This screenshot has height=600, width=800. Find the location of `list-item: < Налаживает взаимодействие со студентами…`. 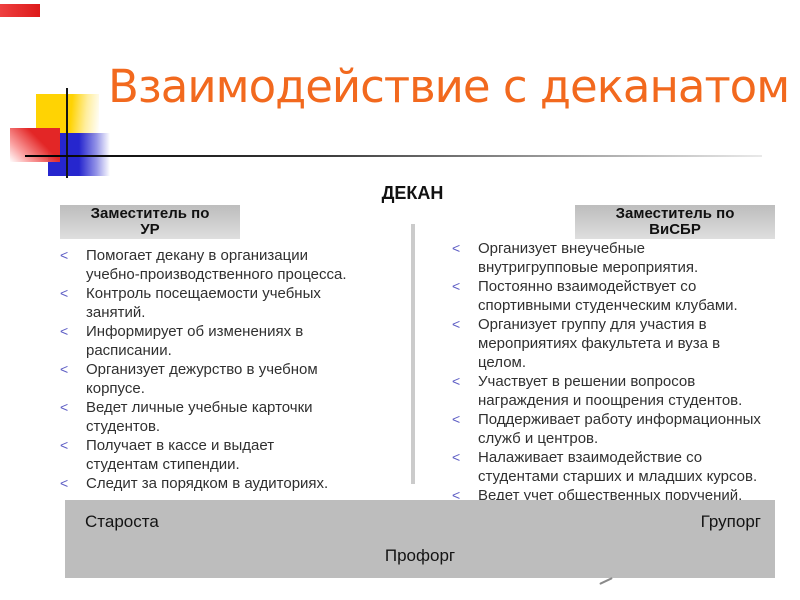

list-item: < Налаживает взаимодействие со студентами… is located at coordinates (619, 467).